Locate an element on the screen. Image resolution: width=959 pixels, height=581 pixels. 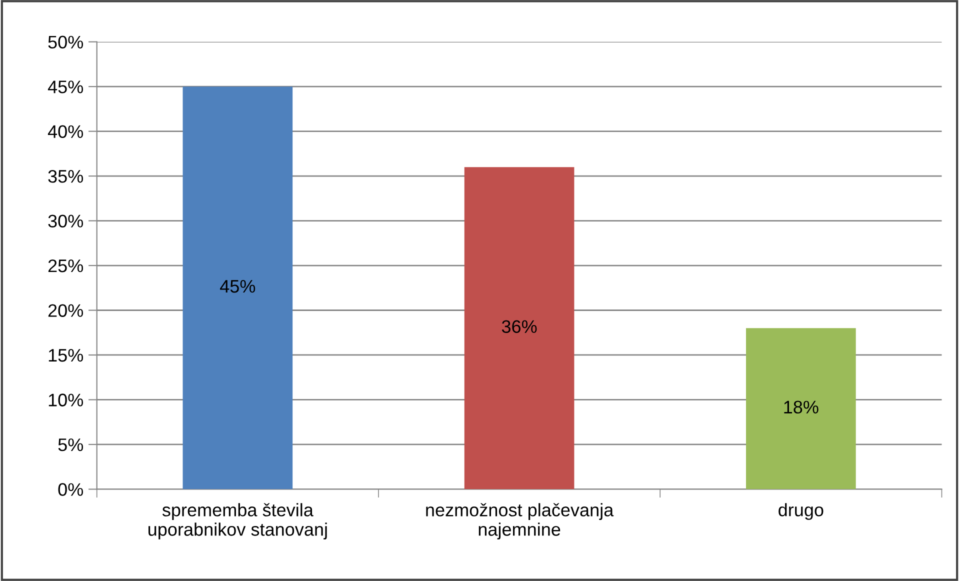
y-tick-label: 15% is located at coordinates (66, 355).